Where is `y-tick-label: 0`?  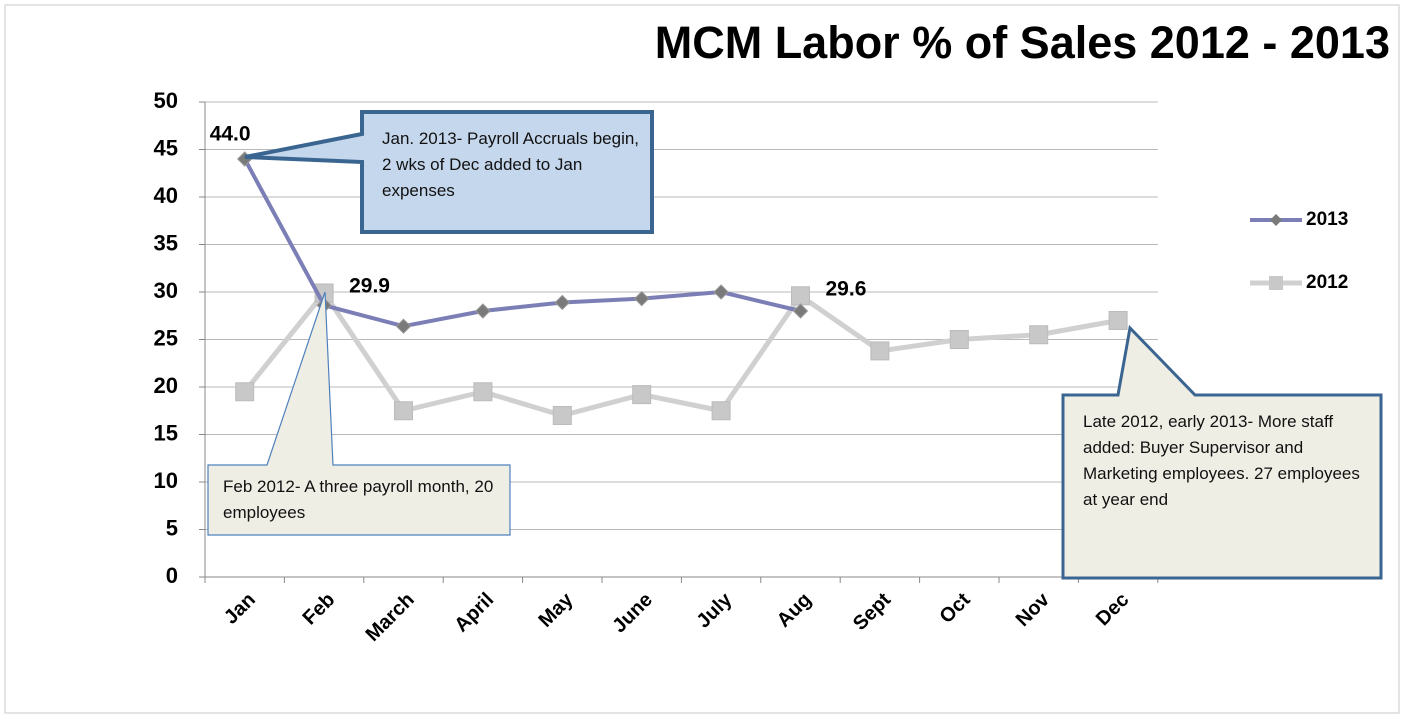
y-tick-label: 0 is located at coordinates (172, 575).